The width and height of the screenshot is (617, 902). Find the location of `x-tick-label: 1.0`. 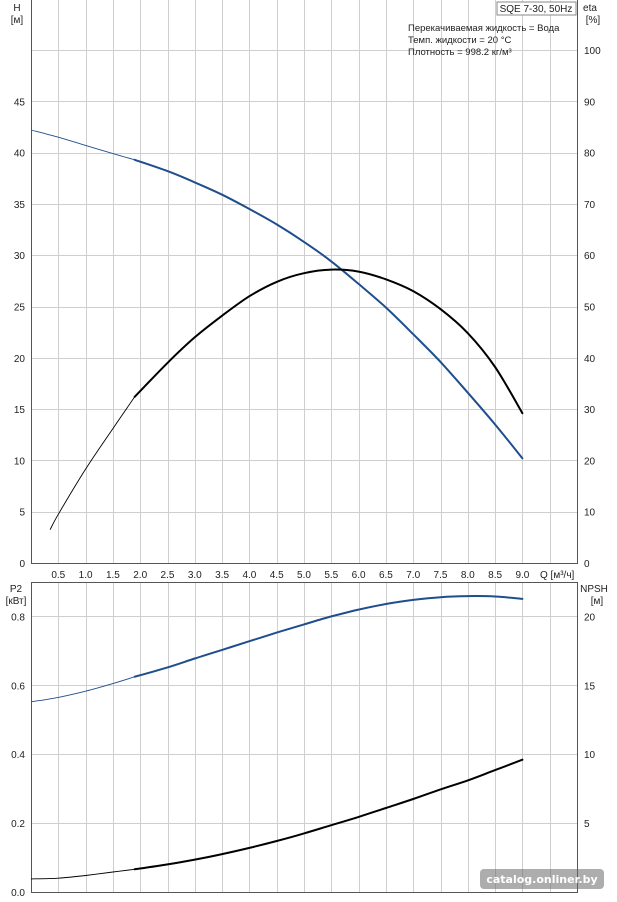

x-tick-label: 1.0 is located at coordinates (86, 575).